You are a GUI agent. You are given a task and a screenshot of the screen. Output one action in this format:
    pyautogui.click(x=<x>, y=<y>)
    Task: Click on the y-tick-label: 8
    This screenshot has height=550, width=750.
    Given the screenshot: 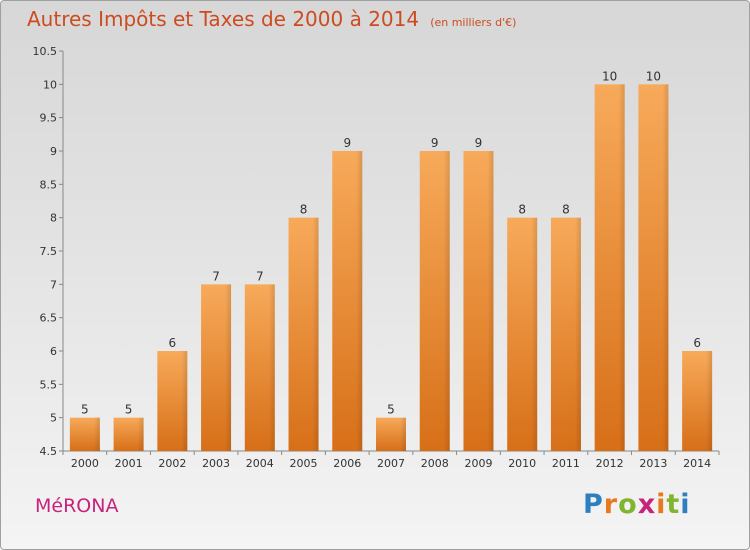 What is the action you would take?
    pyautogui.click(x=53, y=218)
    